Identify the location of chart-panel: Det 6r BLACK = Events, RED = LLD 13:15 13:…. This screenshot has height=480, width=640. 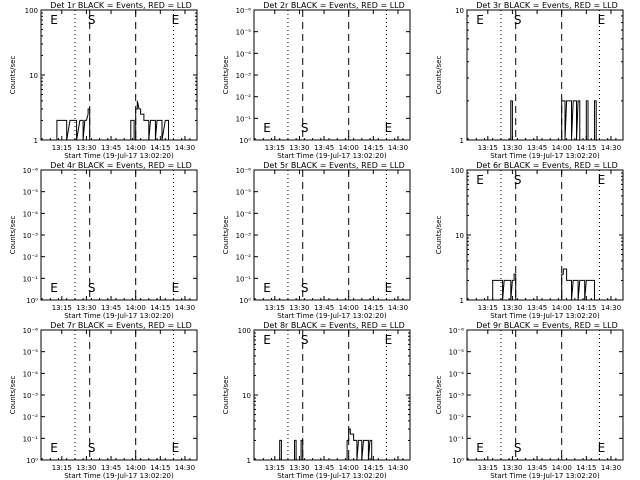
(529, 240).